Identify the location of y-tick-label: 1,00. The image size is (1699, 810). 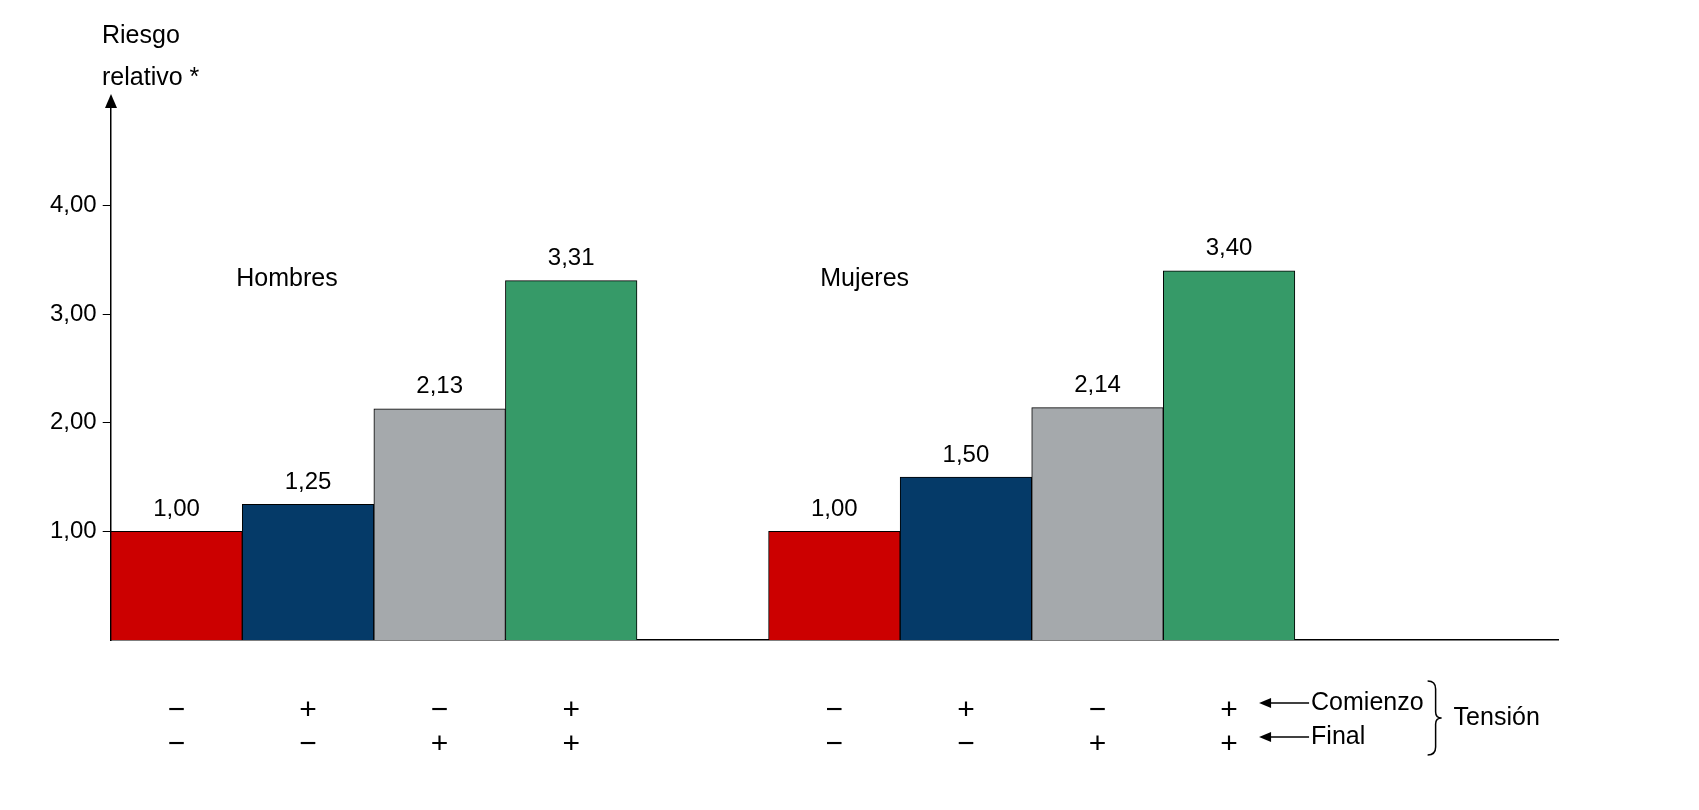
(73, 530).